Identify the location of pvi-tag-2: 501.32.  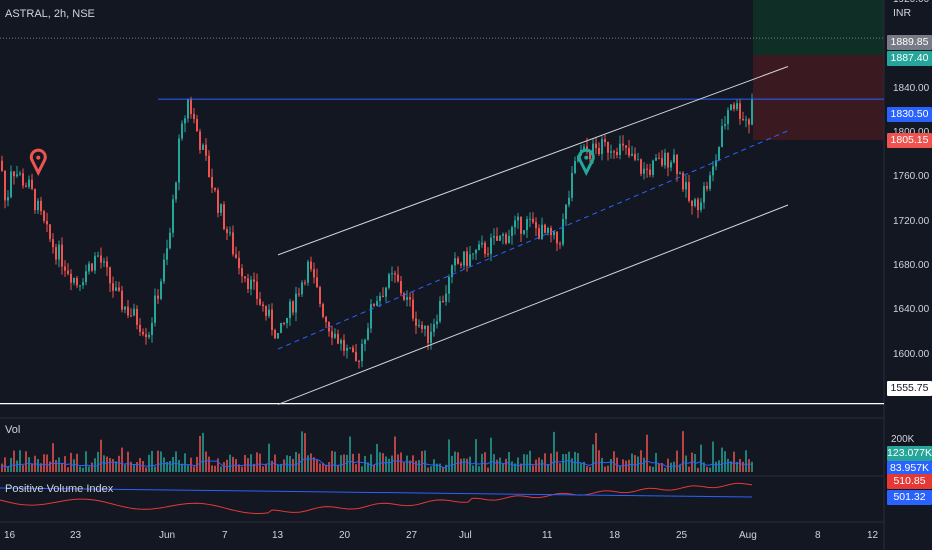
(909, 497).